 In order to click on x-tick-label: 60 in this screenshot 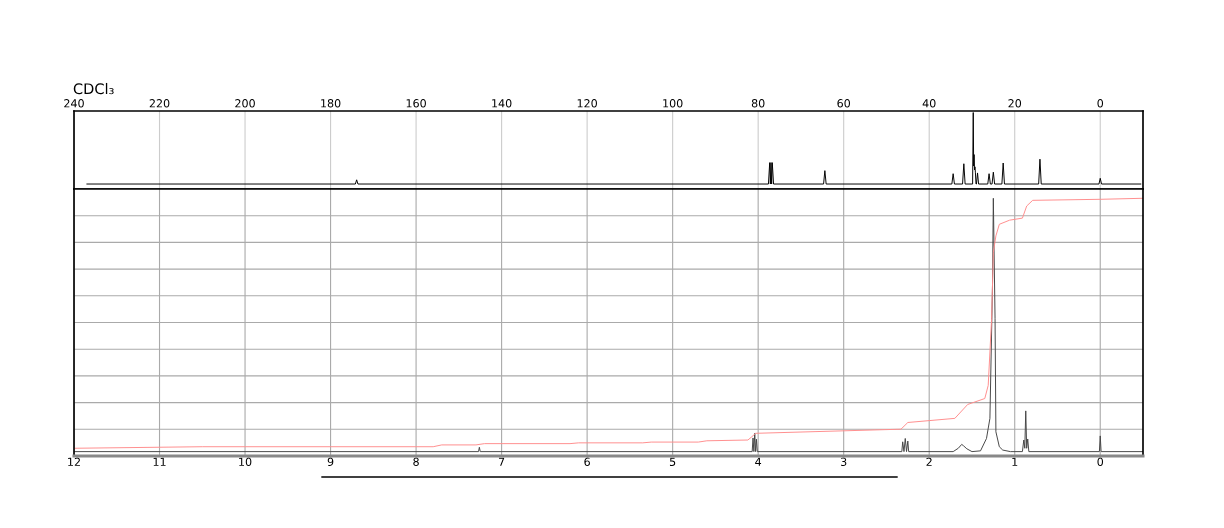, I will do `click(844, 103)`.